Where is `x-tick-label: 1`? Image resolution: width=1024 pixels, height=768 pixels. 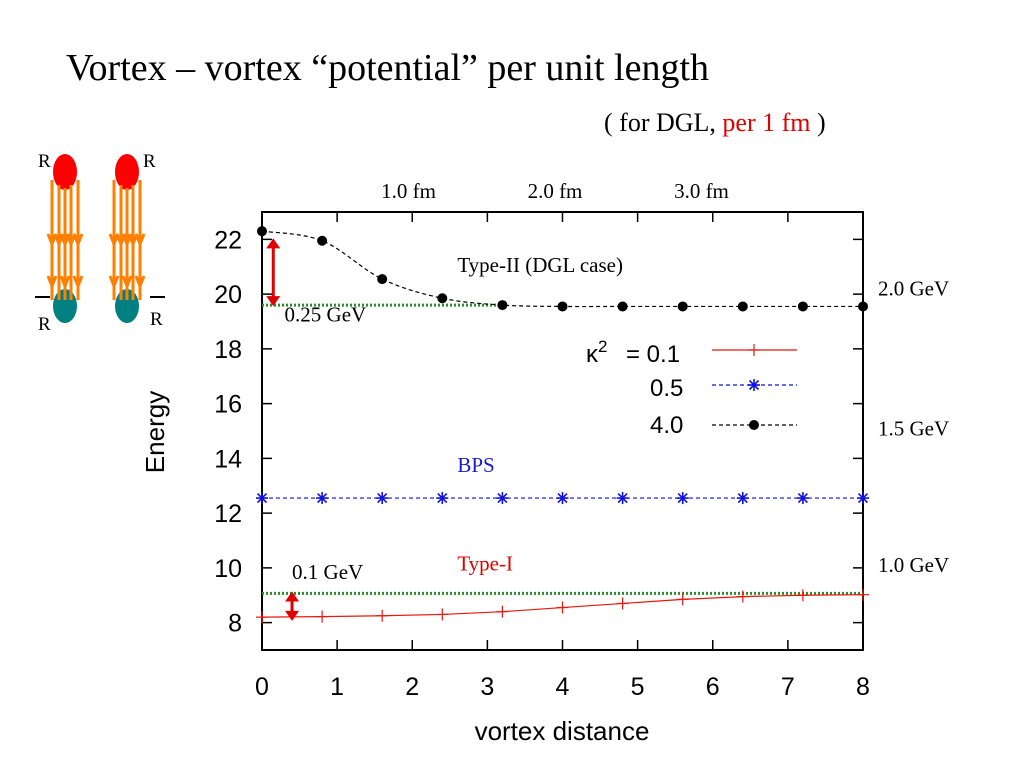
x-tick-label: 1 is located at coordinates (337, 687).